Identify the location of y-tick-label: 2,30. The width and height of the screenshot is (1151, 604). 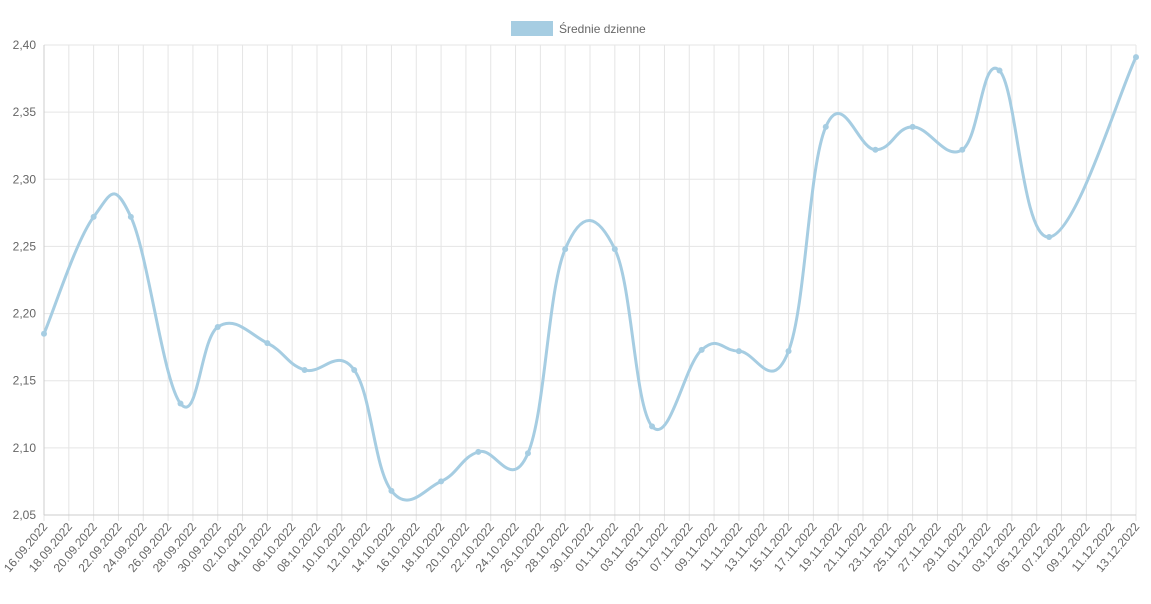
(25, 179).